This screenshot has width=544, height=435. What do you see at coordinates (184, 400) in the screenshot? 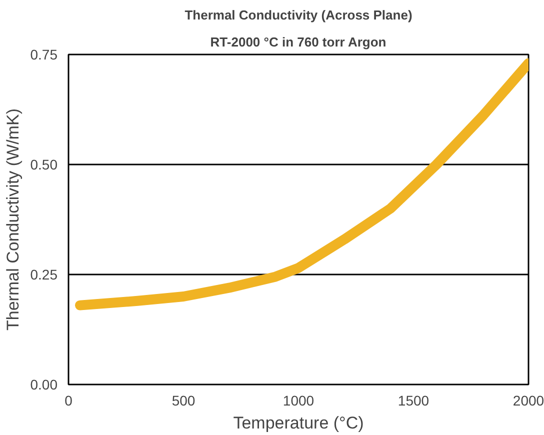
I see `x-tick-label: 500` at bounding box center [184, 400].